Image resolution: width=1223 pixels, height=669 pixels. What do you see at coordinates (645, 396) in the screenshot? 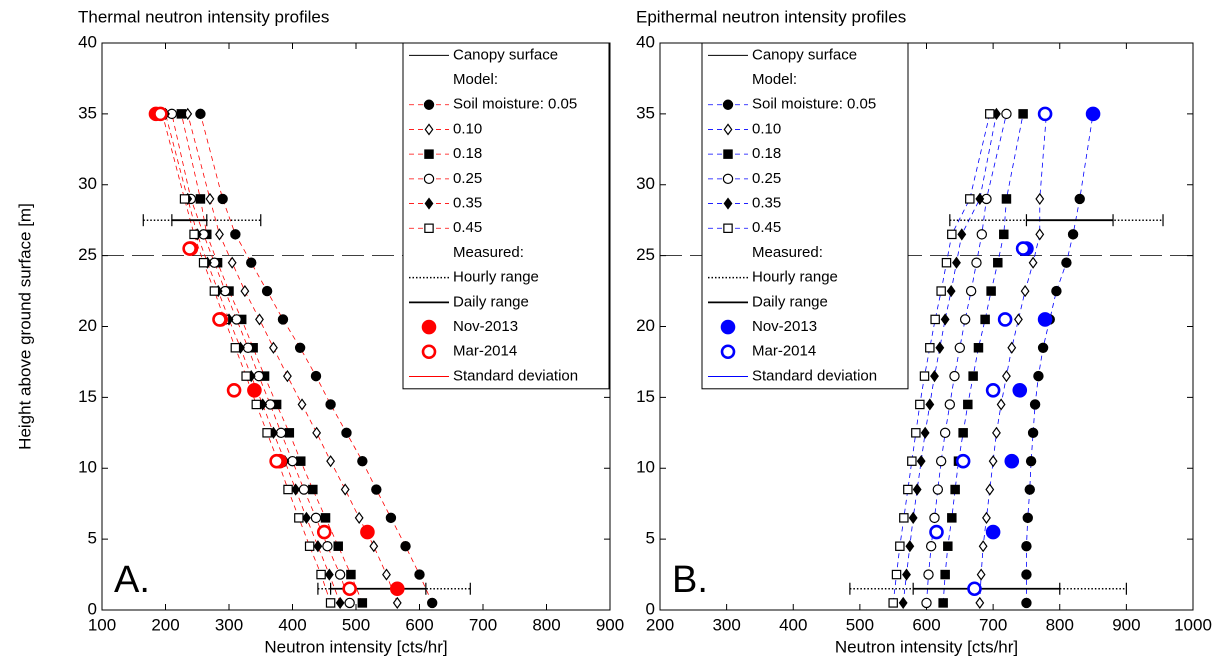
I see `y-tick-label: 15` at bounding box center [645, 396].